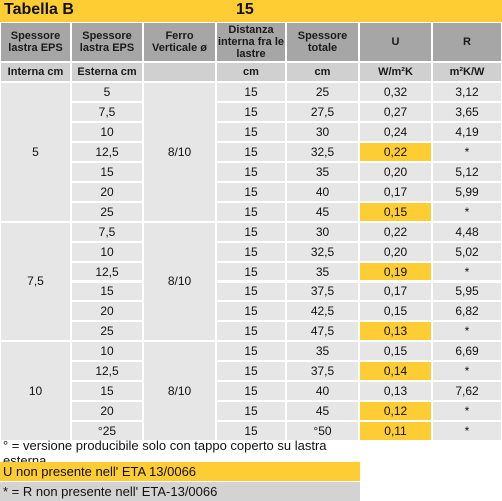  What do you see at coordinates (467, 291) in the screenshot?
I see `cell-r: 5,95` at bounding box center [467, 291].